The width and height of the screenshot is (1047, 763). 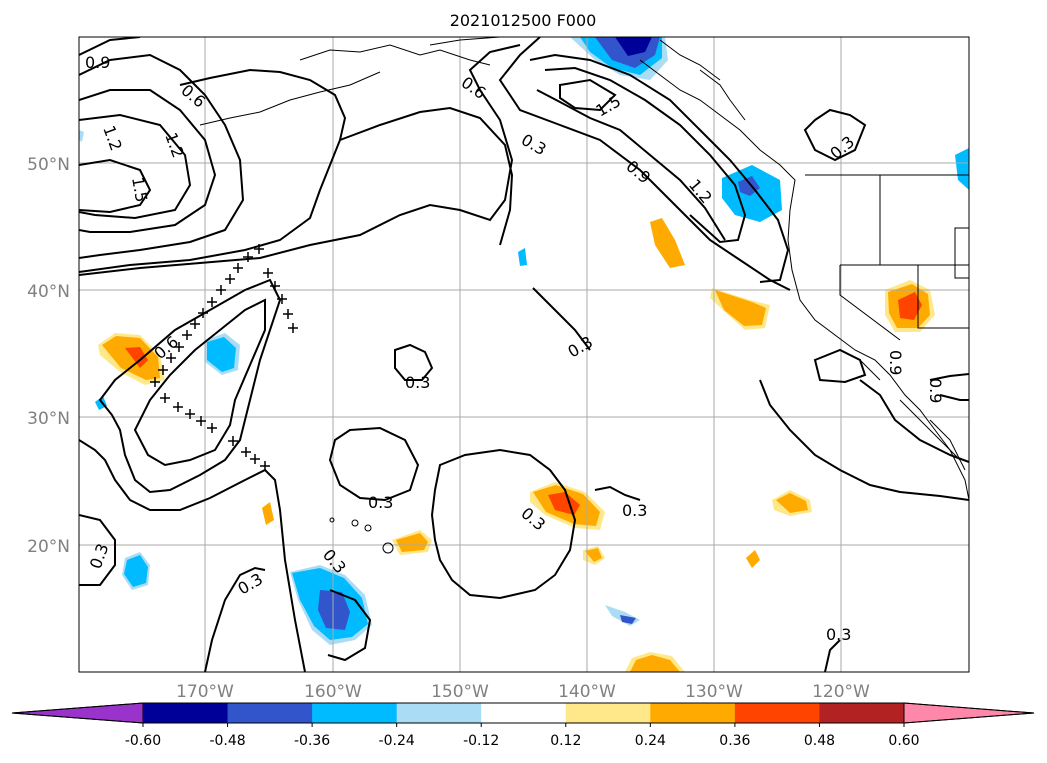 What do you see at coordinates (48, 292) in the screenshot?
I see `lat-label: 40°N` at bounding box center [48, 292].